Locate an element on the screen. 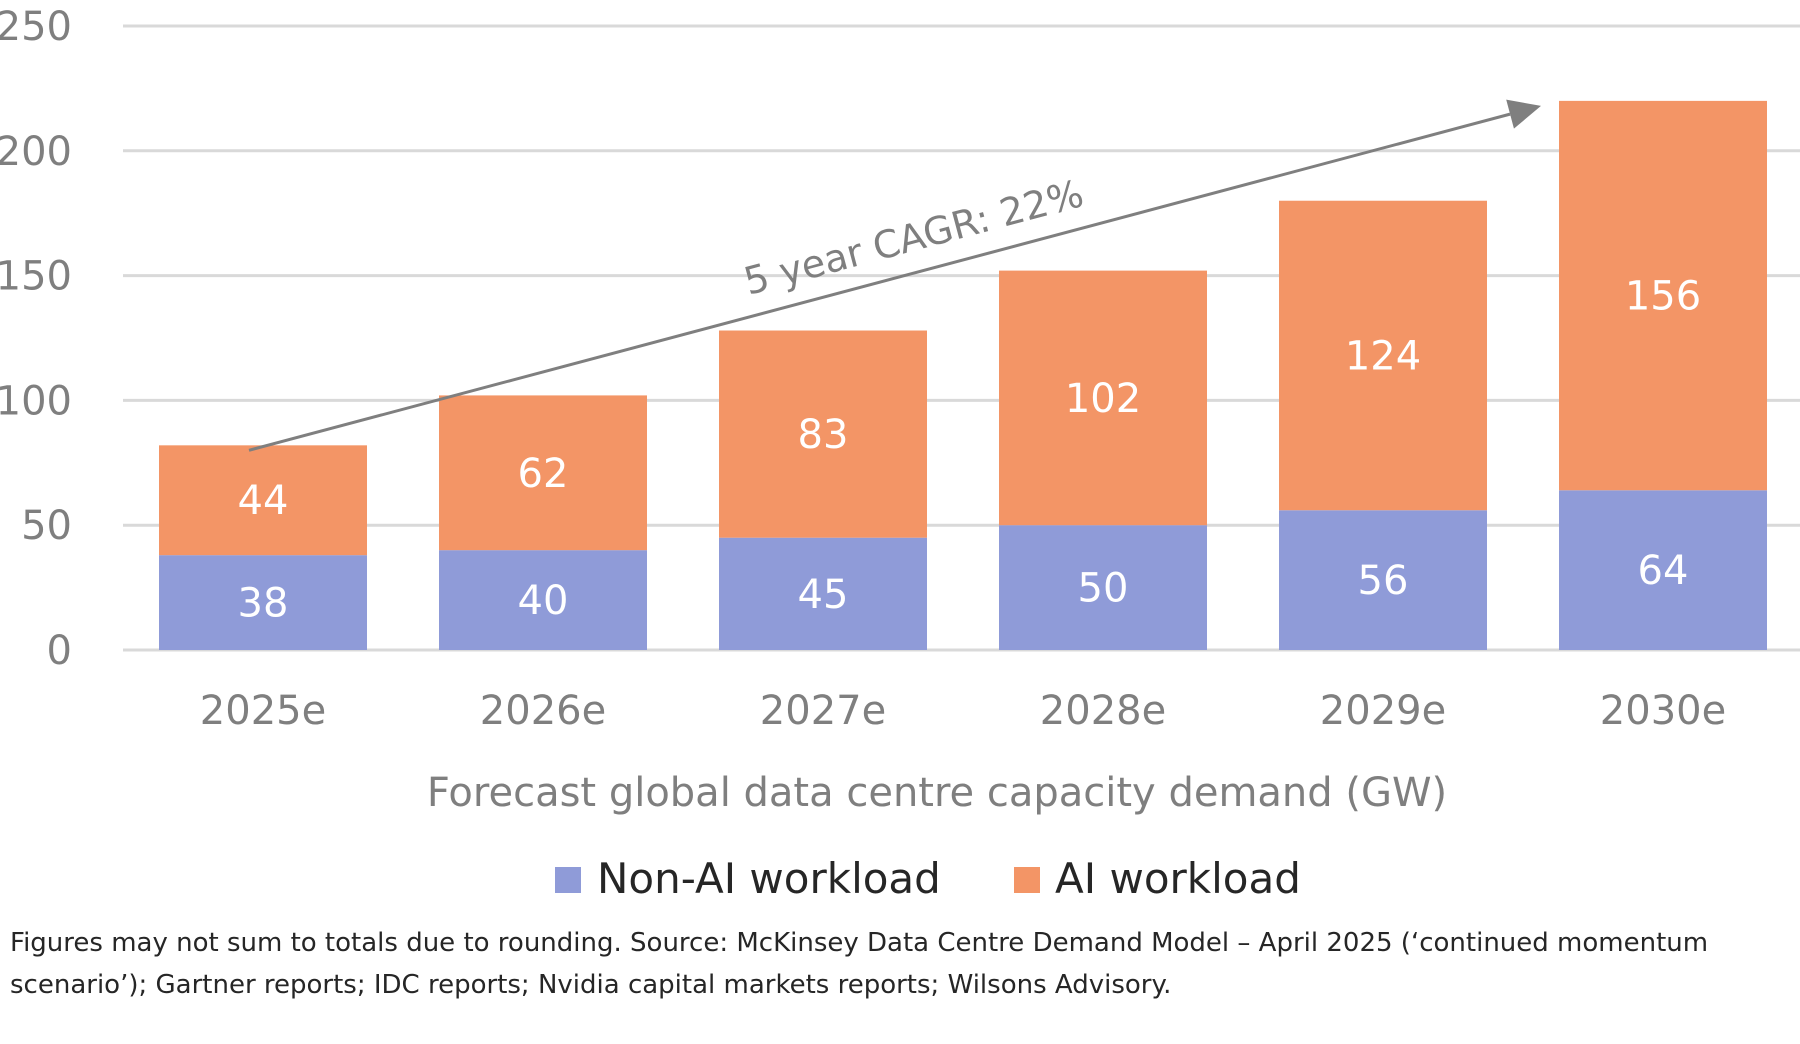 The height and width of the screenshot is (1044, 1800). x-axis-category-labels: 2025e 2026e 2027e 2028e 2029e 2030e is located at coordinates (963, 711).